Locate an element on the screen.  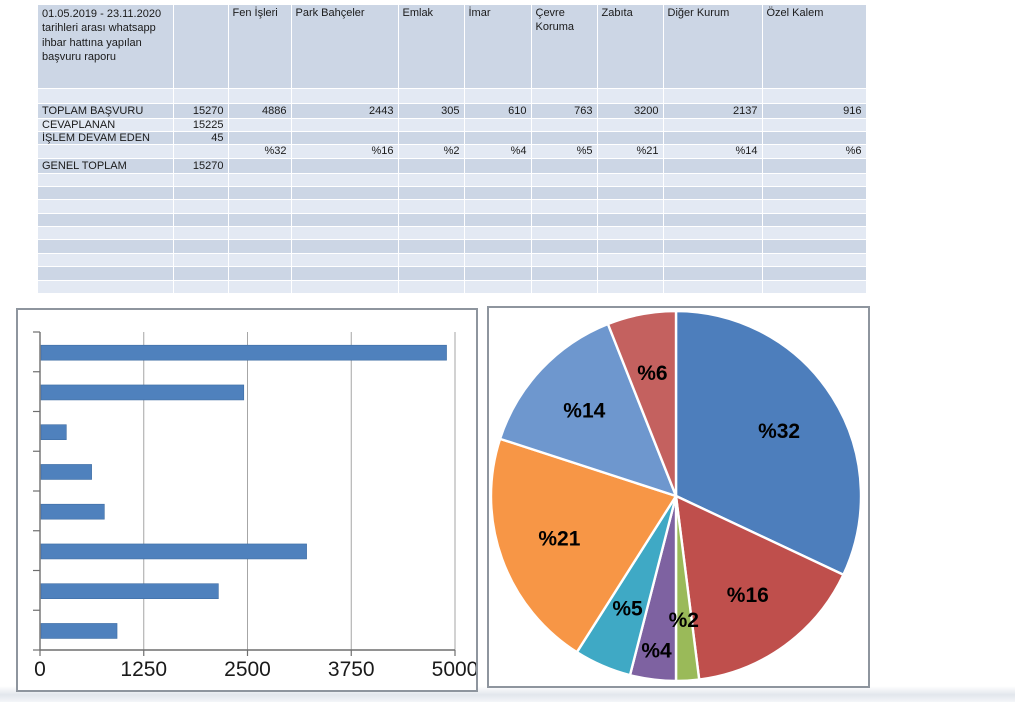
row-label: GENEL TOPLAM is located at coordinates (106, 166).